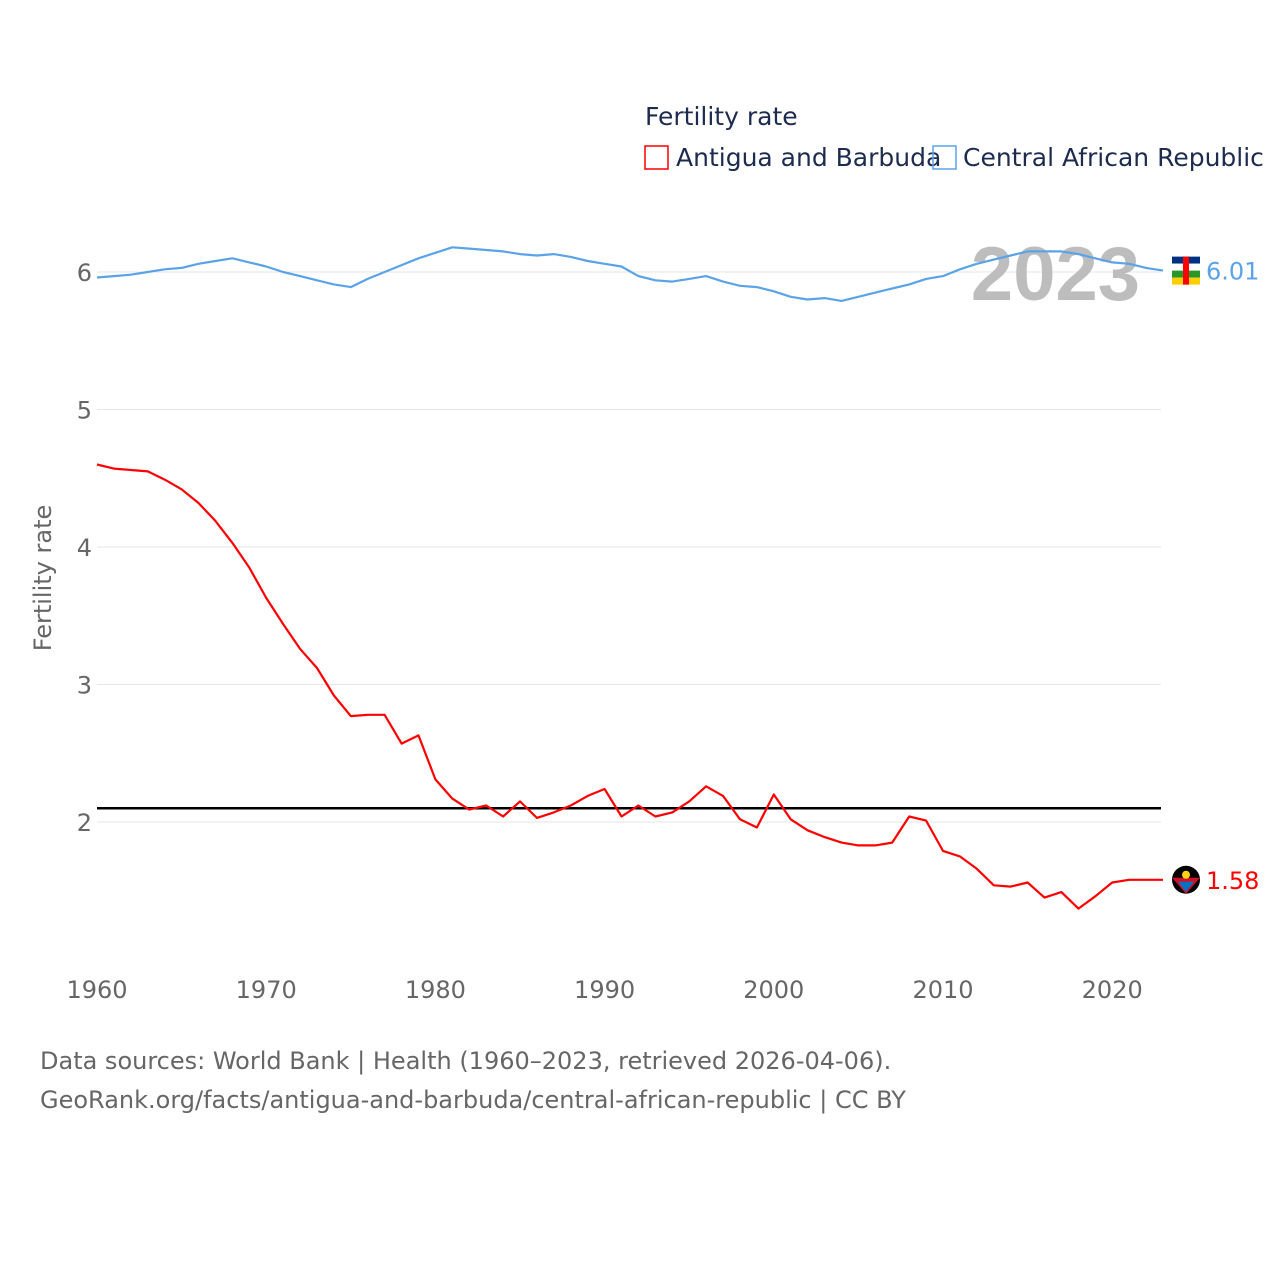 This screenshot has width=1280, height=1280. I want to click on x-tick-label: 1990, so click(604, 990).